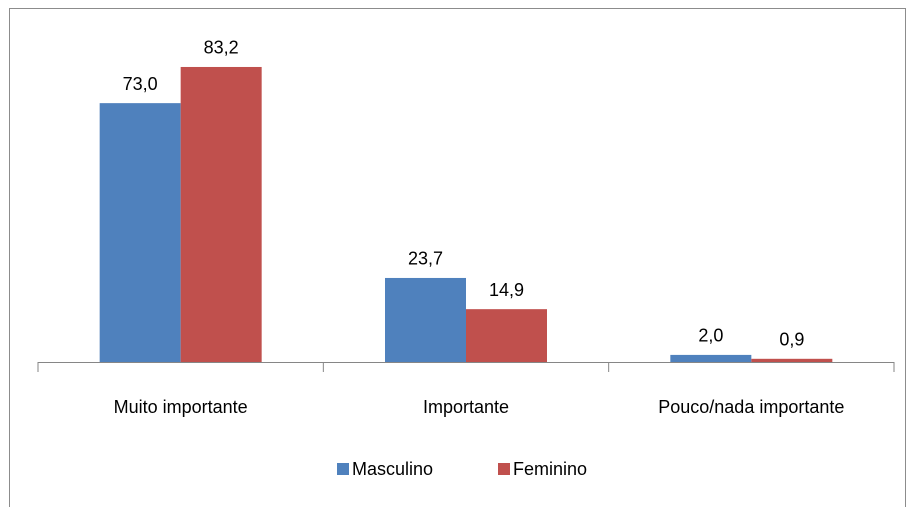 This screenshot has width=914, height=507. What do you see at coordinates (181, 407) in the screenshot?
I see `x-tick-label: Muito importante` at bounding box center [181, 407].